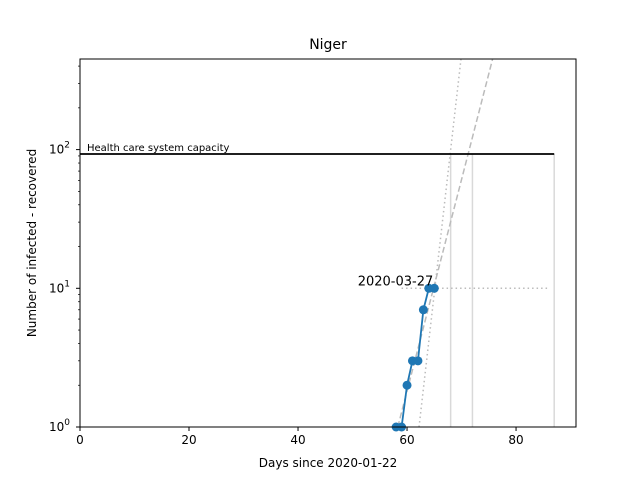 The width and height of the screenshot is (640, 480). I want to click on y-tick-label: 10², so click(59, 149).